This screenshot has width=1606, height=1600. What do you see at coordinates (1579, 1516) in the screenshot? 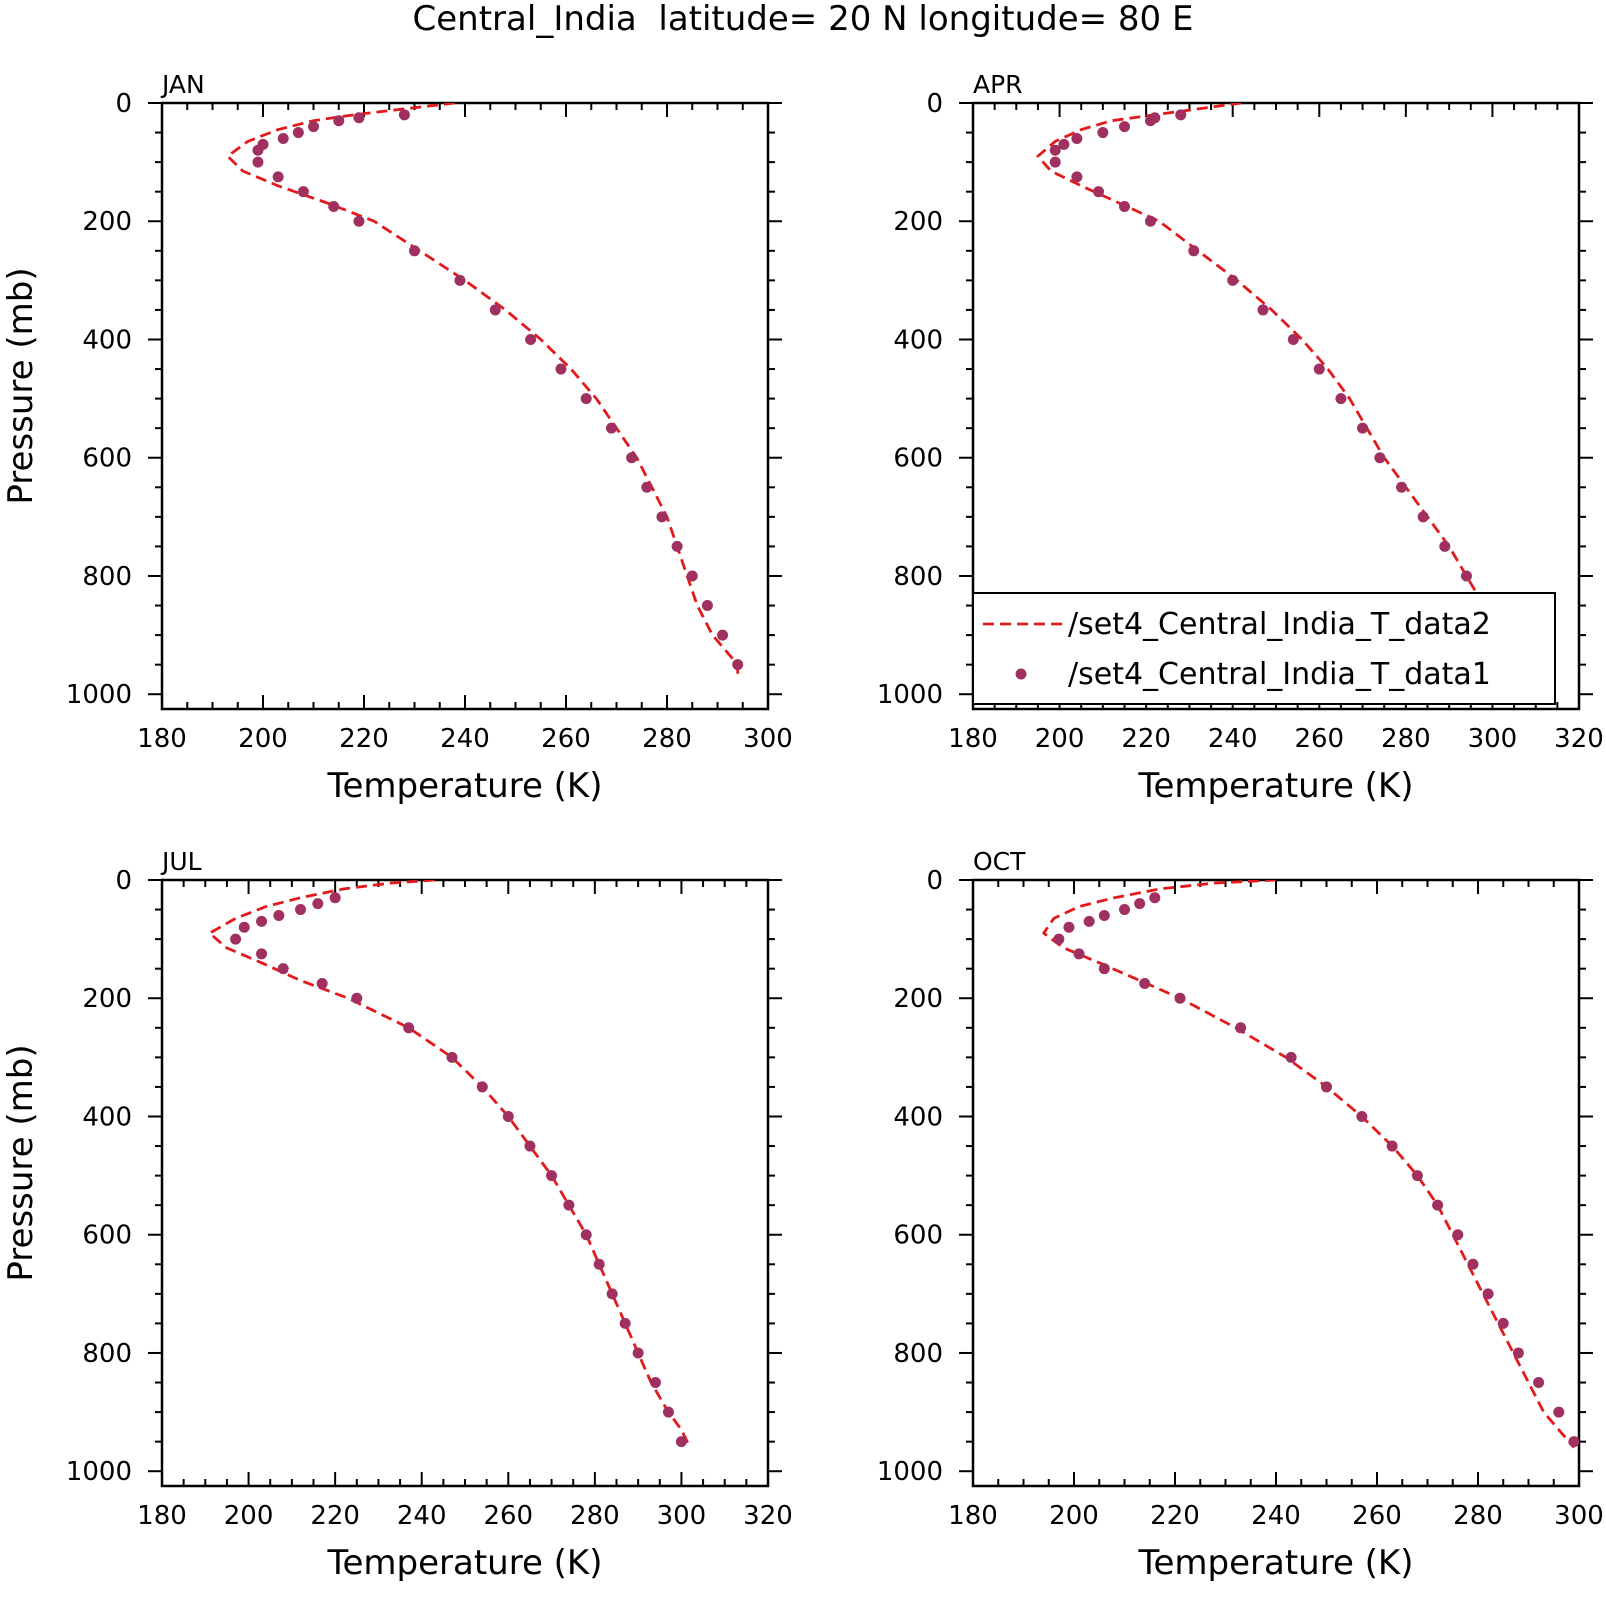
I see `x-tick-label: 300` at bounding box center [1579, 1516].